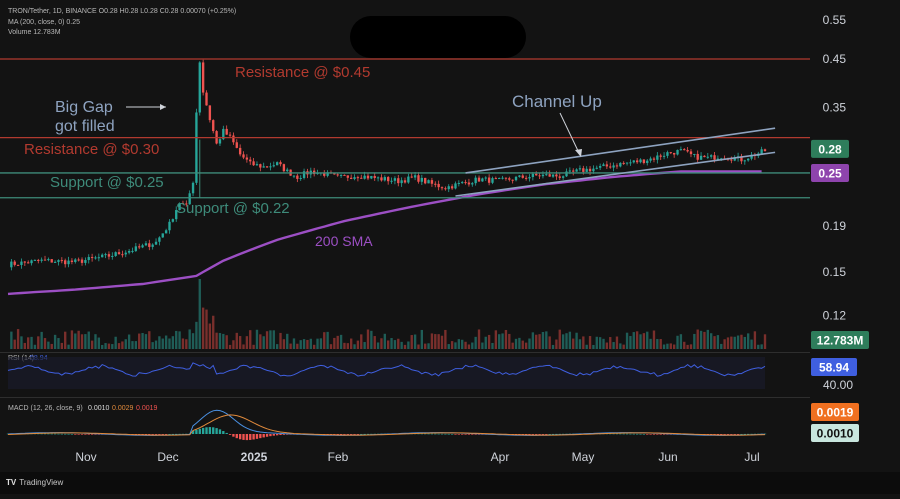 This screenshot has height=499, width=900. Describe the element at coordinates (44, 22) in the screenshot. I see `ma-header: MA (200, close, 0) 0.25` at that location.